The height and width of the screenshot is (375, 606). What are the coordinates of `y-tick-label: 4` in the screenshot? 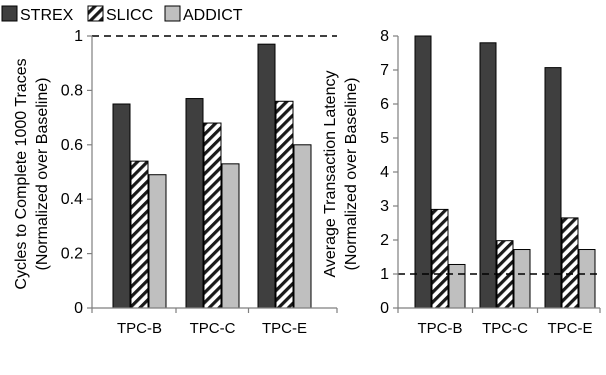 It's located at (384, 172).